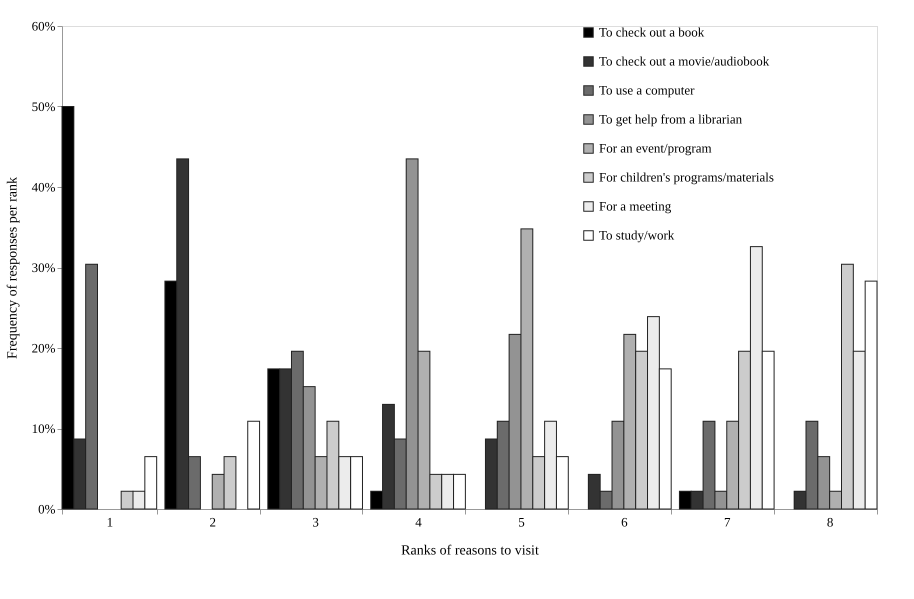 The image size is (914, 599). Describe the element at coordinates (830, 522) in the screenshot. I see `x-tick-label: 8` at that location.